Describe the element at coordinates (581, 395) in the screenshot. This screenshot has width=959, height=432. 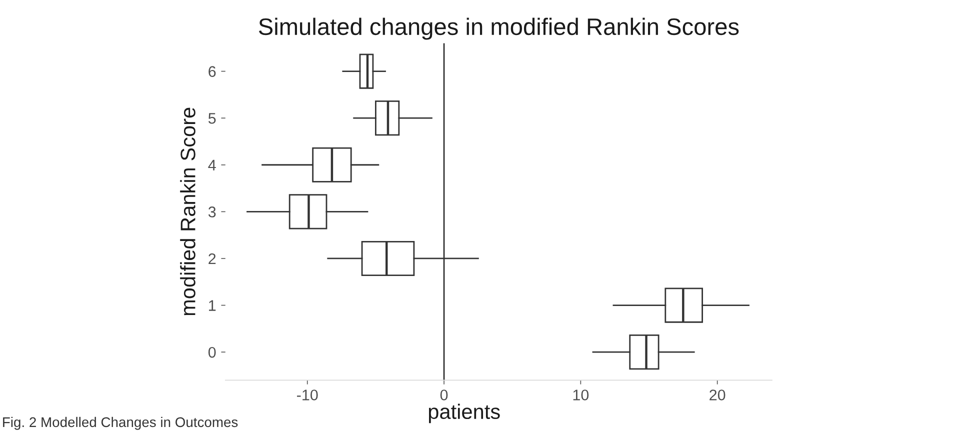
I see `x-tick-label: 10` at that location.